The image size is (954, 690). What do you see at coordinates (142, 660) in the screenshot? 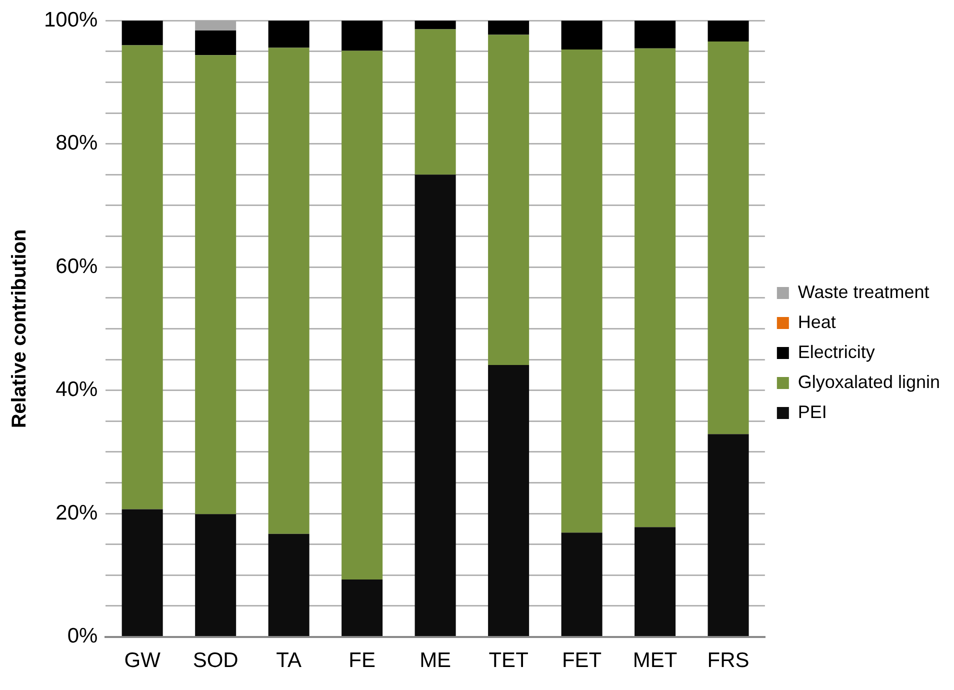
I see `x-tick-label: GW` at bounding box center [142, 660].